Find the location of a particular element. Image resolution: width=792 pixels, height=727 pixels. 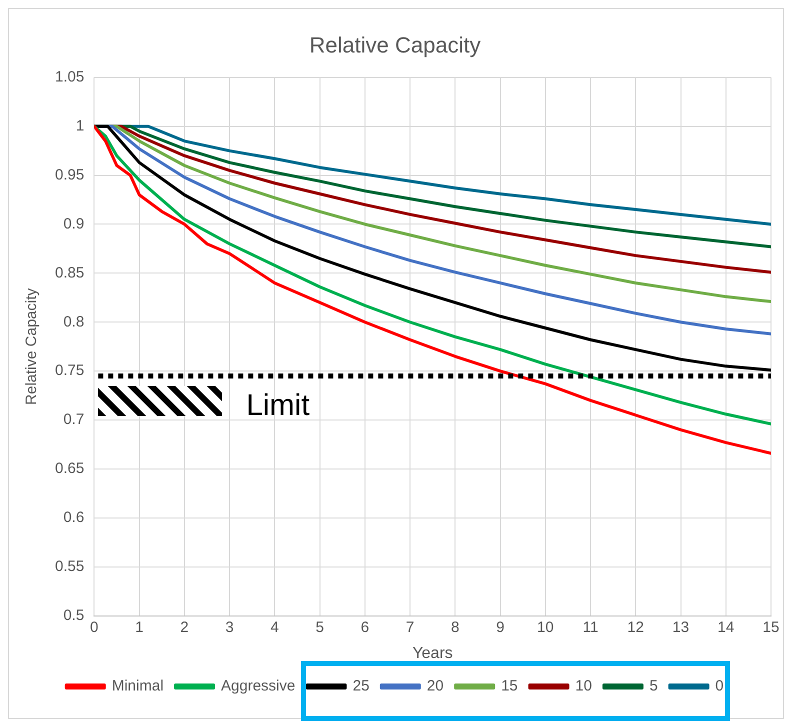

y-axis-title: Relative Capacity is located at coordinates (31, 346).